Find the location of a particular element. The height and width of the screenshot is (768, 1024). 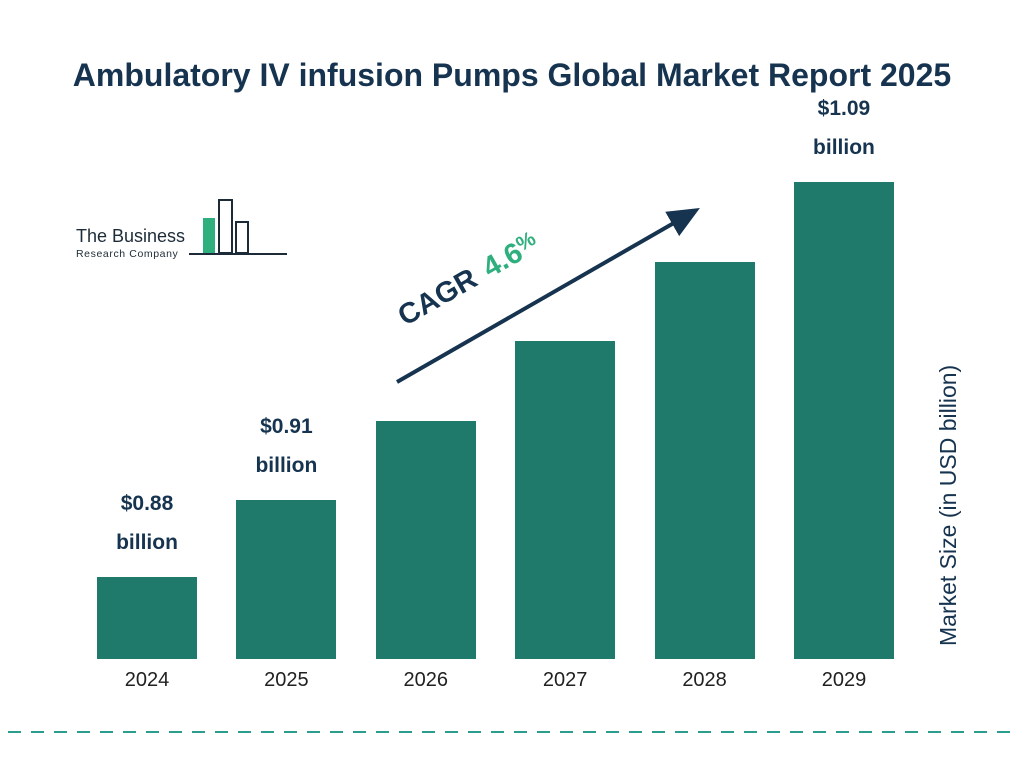

value-label-2029: $1.09 billion is located at coordinates (844, 128).